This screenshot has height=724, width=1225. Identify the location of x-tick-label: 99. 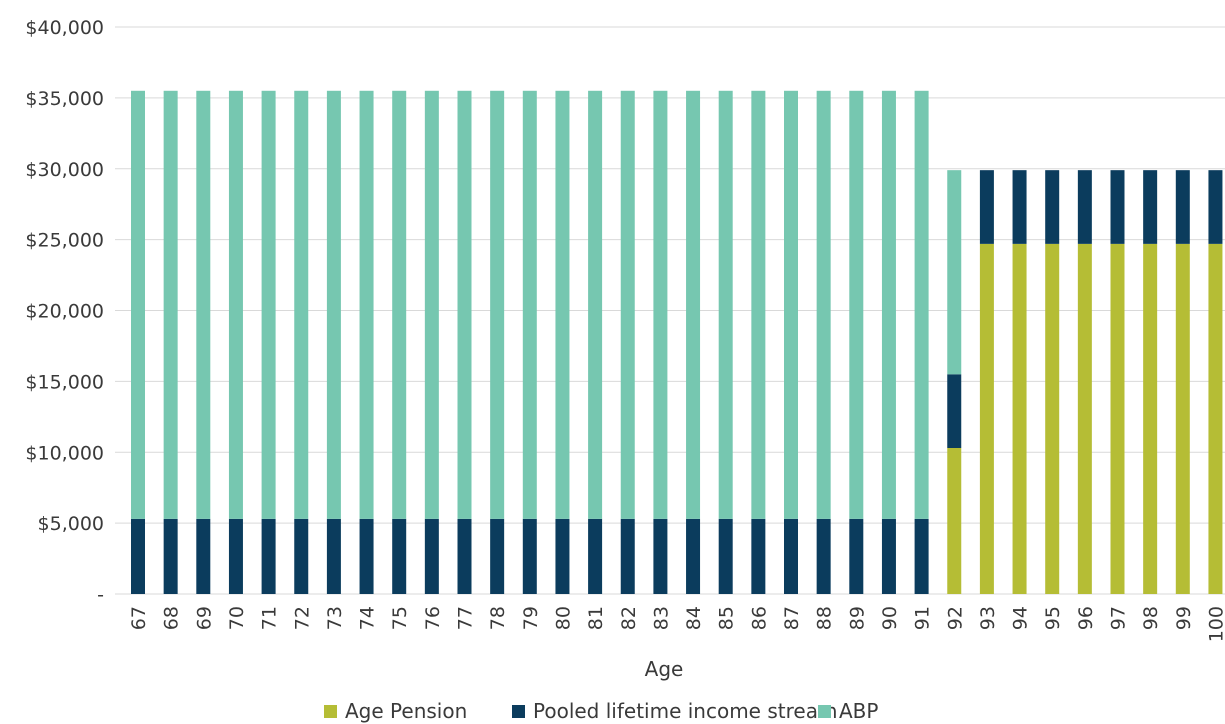
(1184, 618).